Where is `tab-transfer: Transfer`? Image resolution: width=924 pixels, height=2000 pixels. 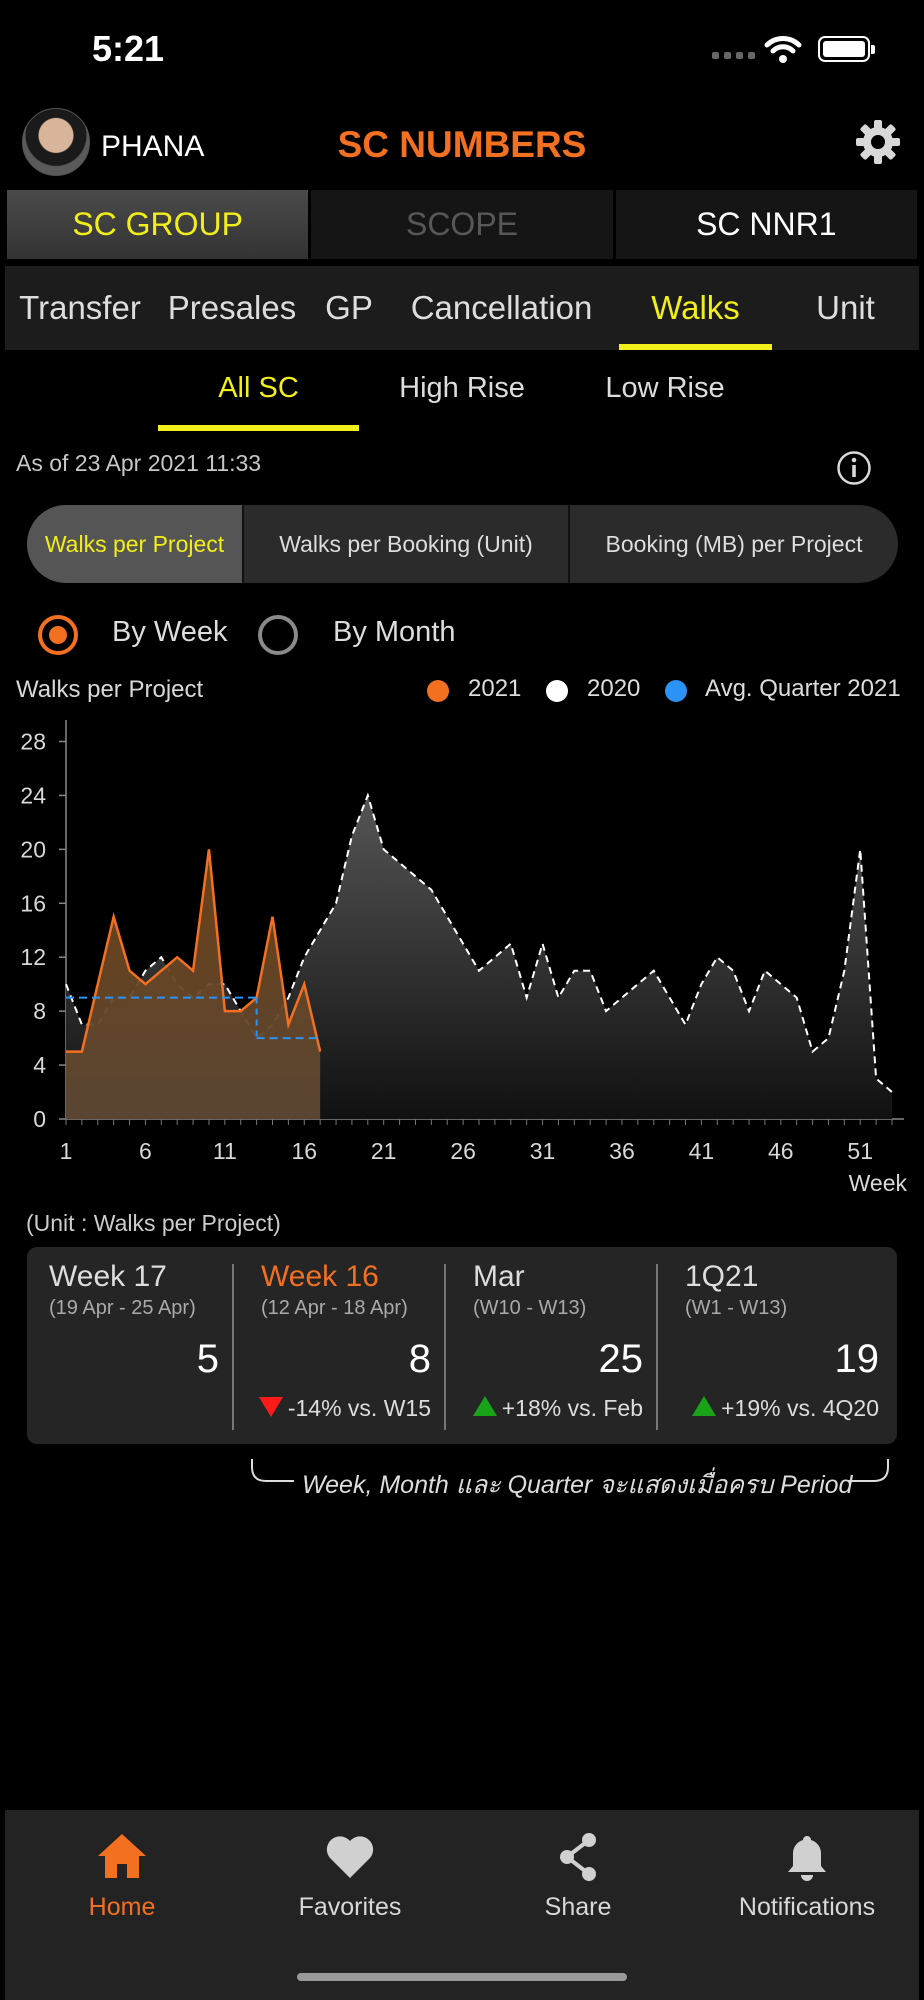 tab-transfer: Transfer is located at coordinates (80, 307).